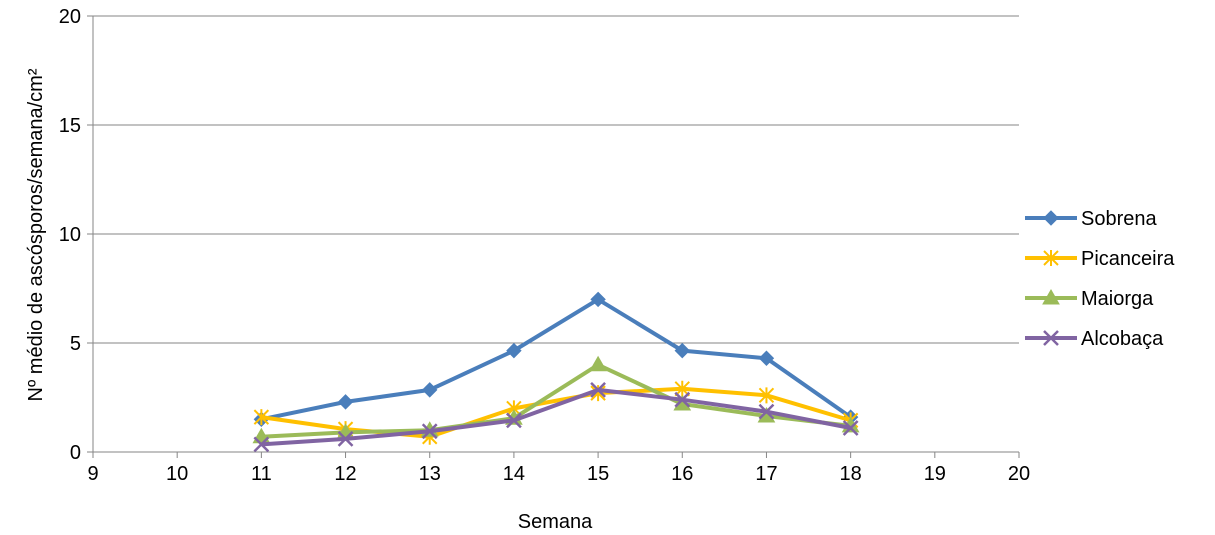 The width and height of the screenshot is (1215, 535). Describe the element at coordinates (1051, 218) in the screenshot. I see `legend-marker-sobrena` at that location.